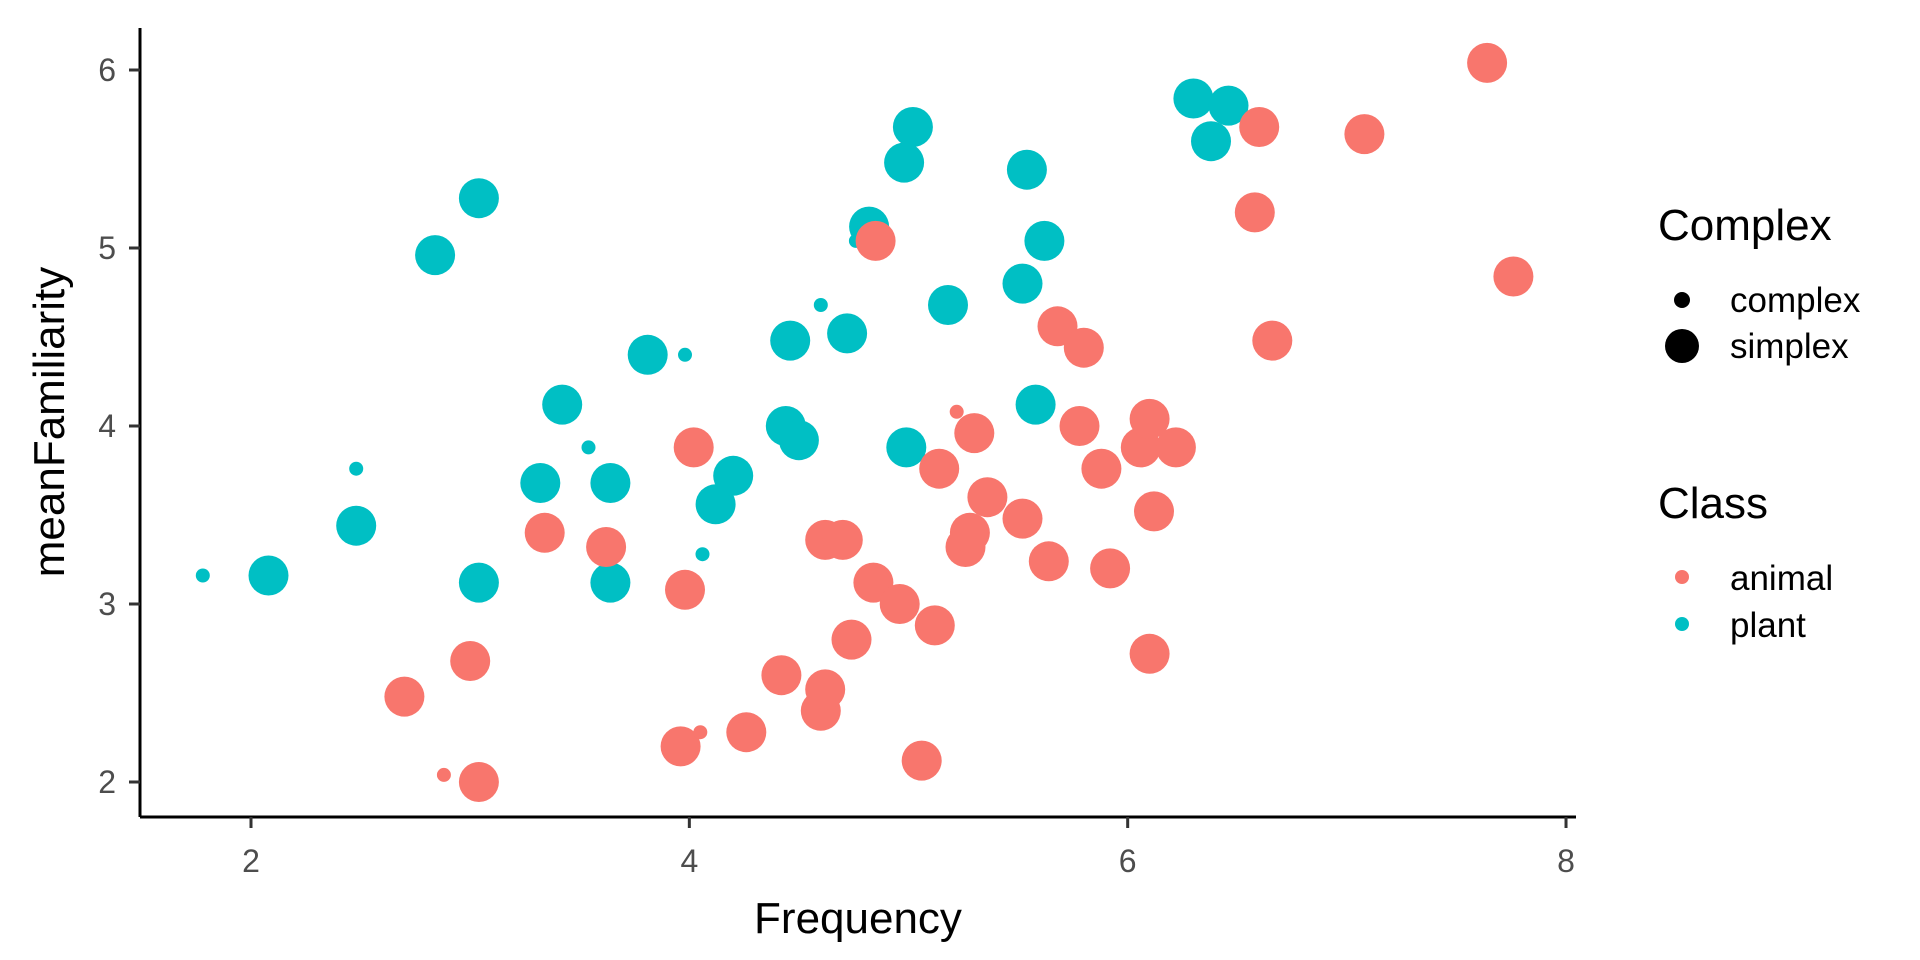  I want to click on x-tick-label: 8, so click(1566, 861).